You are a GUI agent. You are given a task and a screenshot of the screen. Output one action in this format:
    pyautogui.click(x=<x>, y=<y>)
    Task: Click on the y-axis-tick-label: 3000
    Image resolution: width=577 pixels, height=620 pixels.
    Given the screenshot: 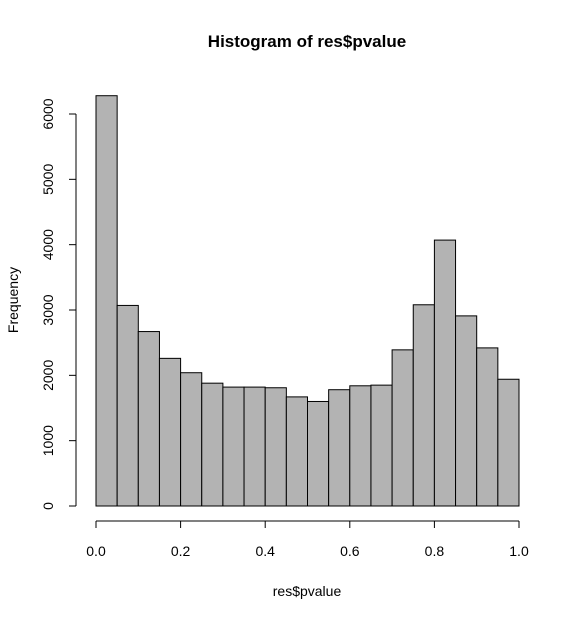 What is the action you would take?
    pyautogui.click(x=48, y=309)
    